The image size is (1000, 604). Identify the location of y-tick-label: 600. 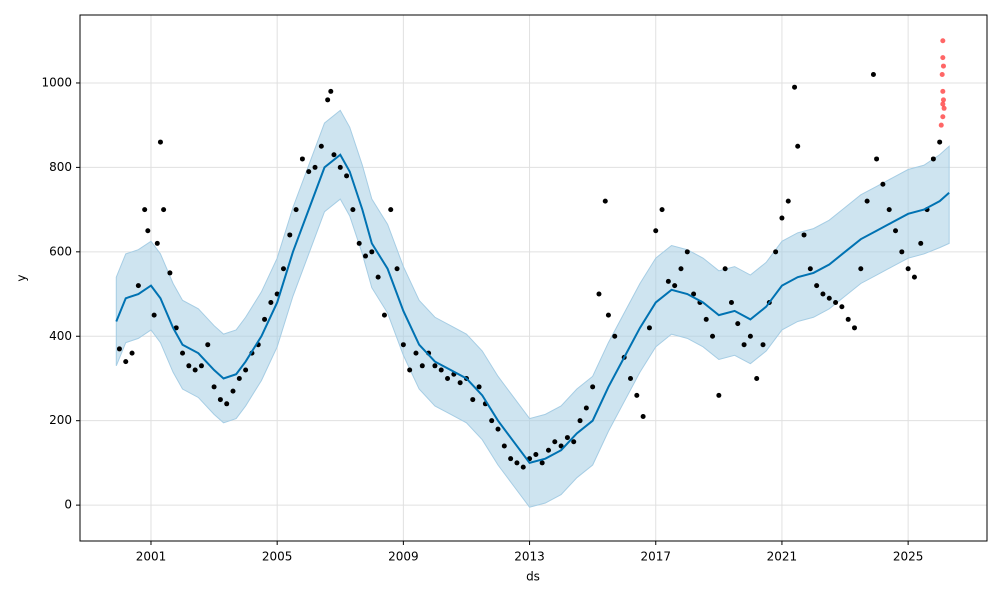
(60, 251).